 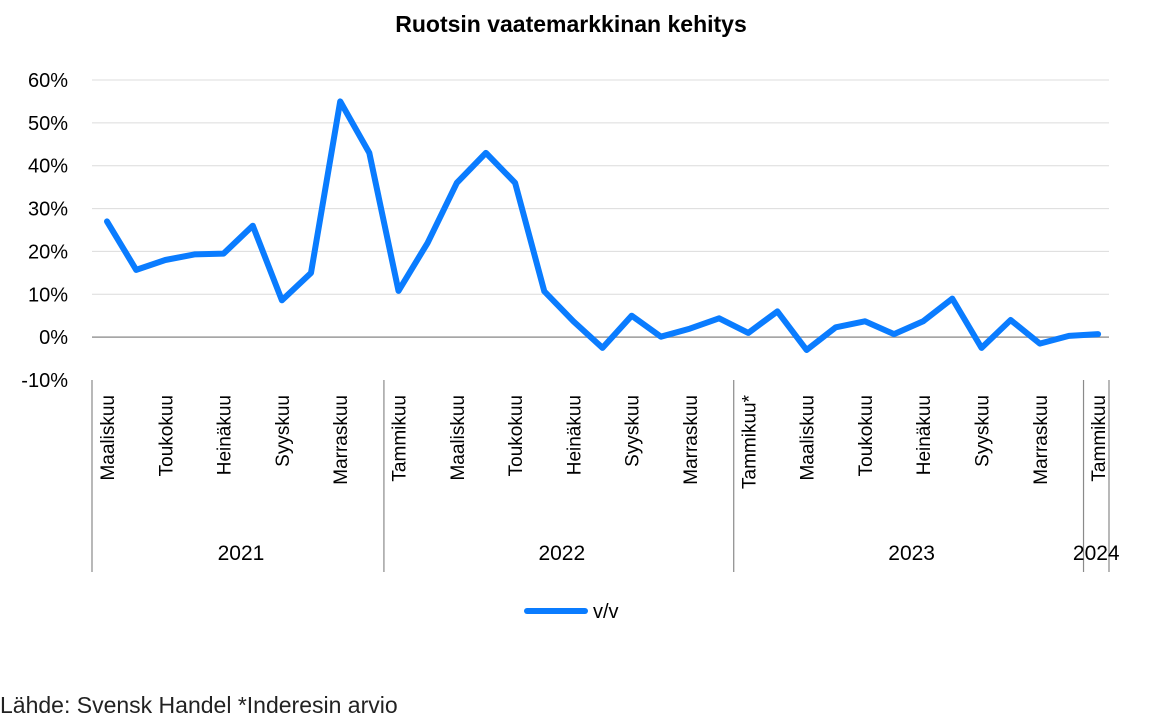 I want to click on x-tick-label: Tammikuu*, so click(x=749, y=441).